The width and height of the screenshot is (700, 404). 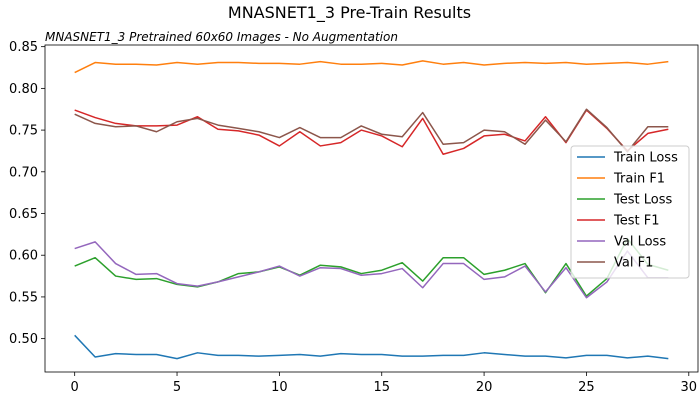 I want to click on y-tick-label: 0.80, so click(x=23, y=89).